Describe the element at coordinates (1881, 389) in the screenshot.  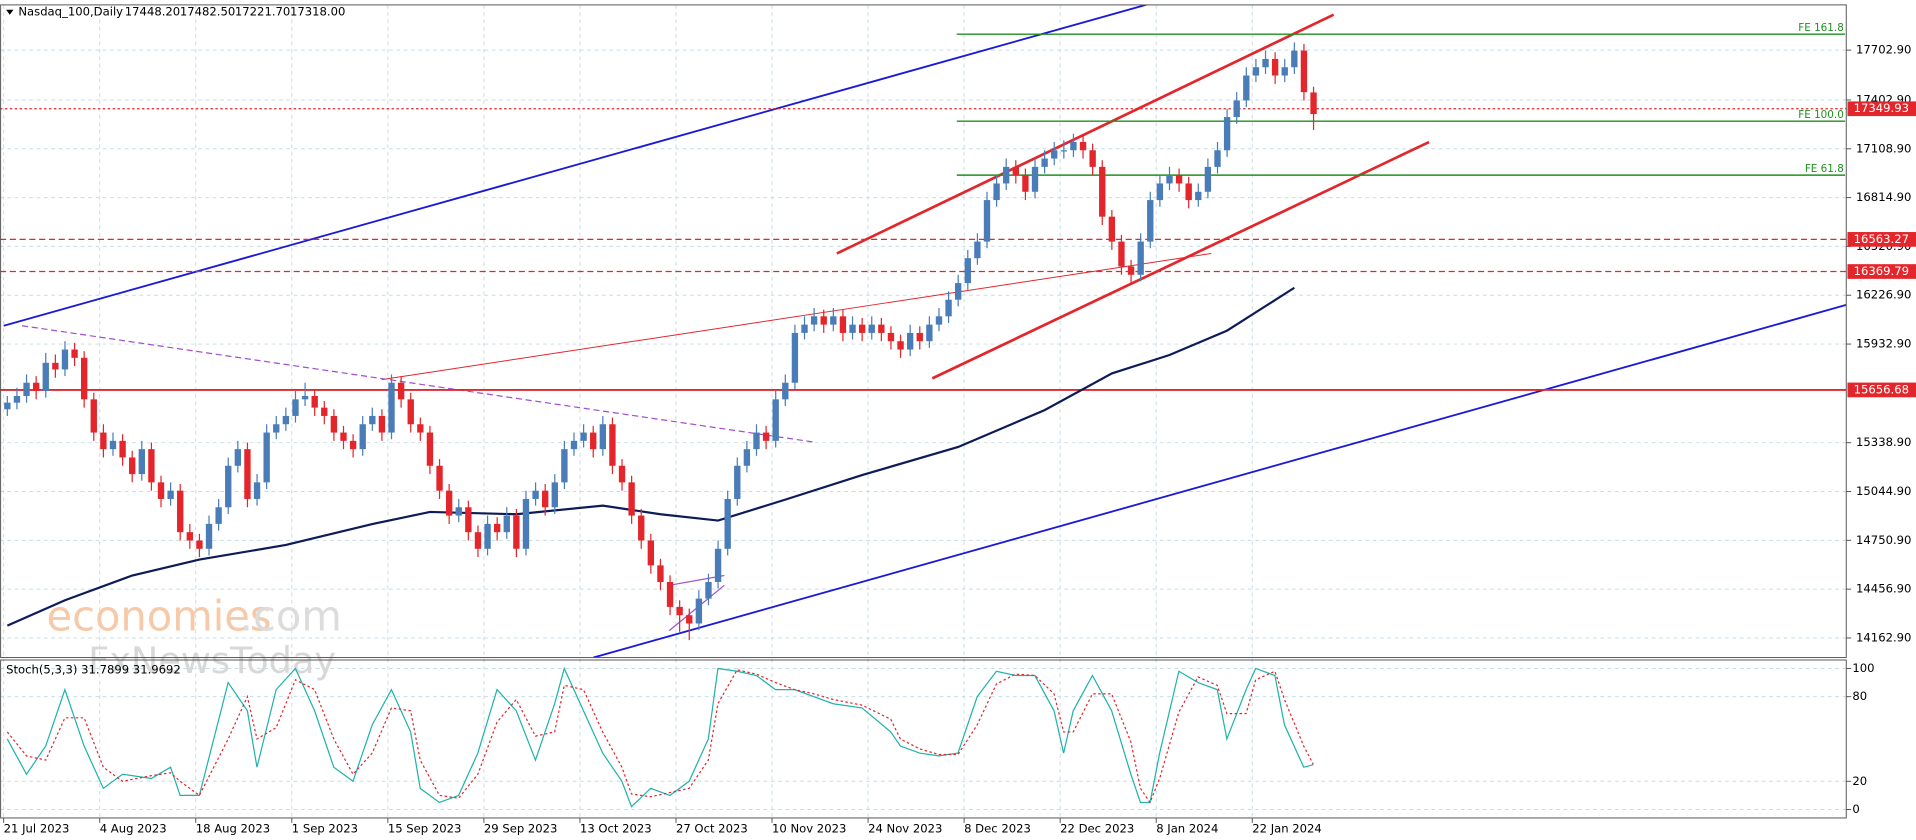
I see `price-level-label: 15656.68` at that location.